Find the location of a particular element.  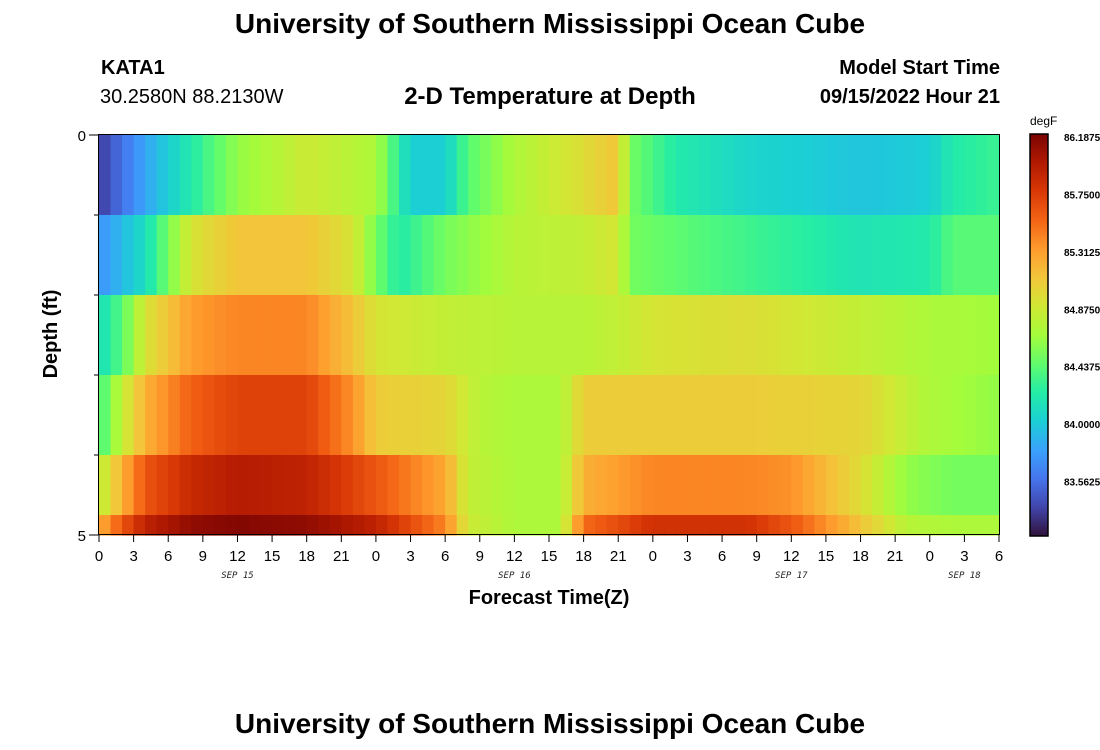

y-axis-title: Depth (ft) is located at coordinates (51, 334).